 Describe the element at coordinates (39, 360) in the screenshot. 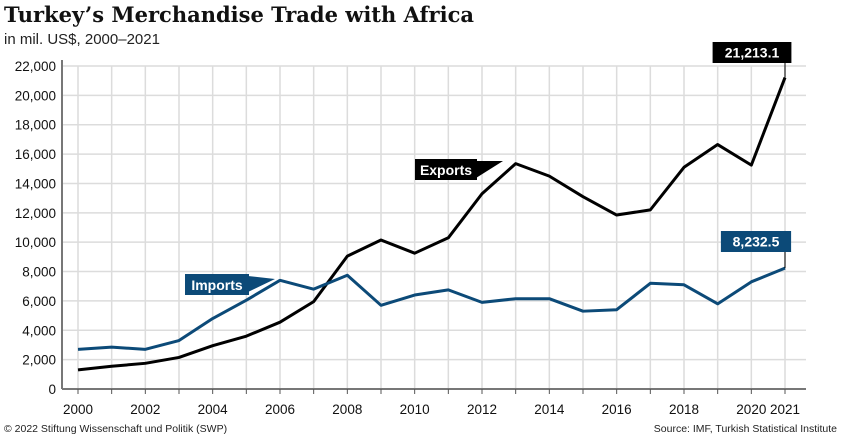

I see `y-tick-label: 2,000` at that location.